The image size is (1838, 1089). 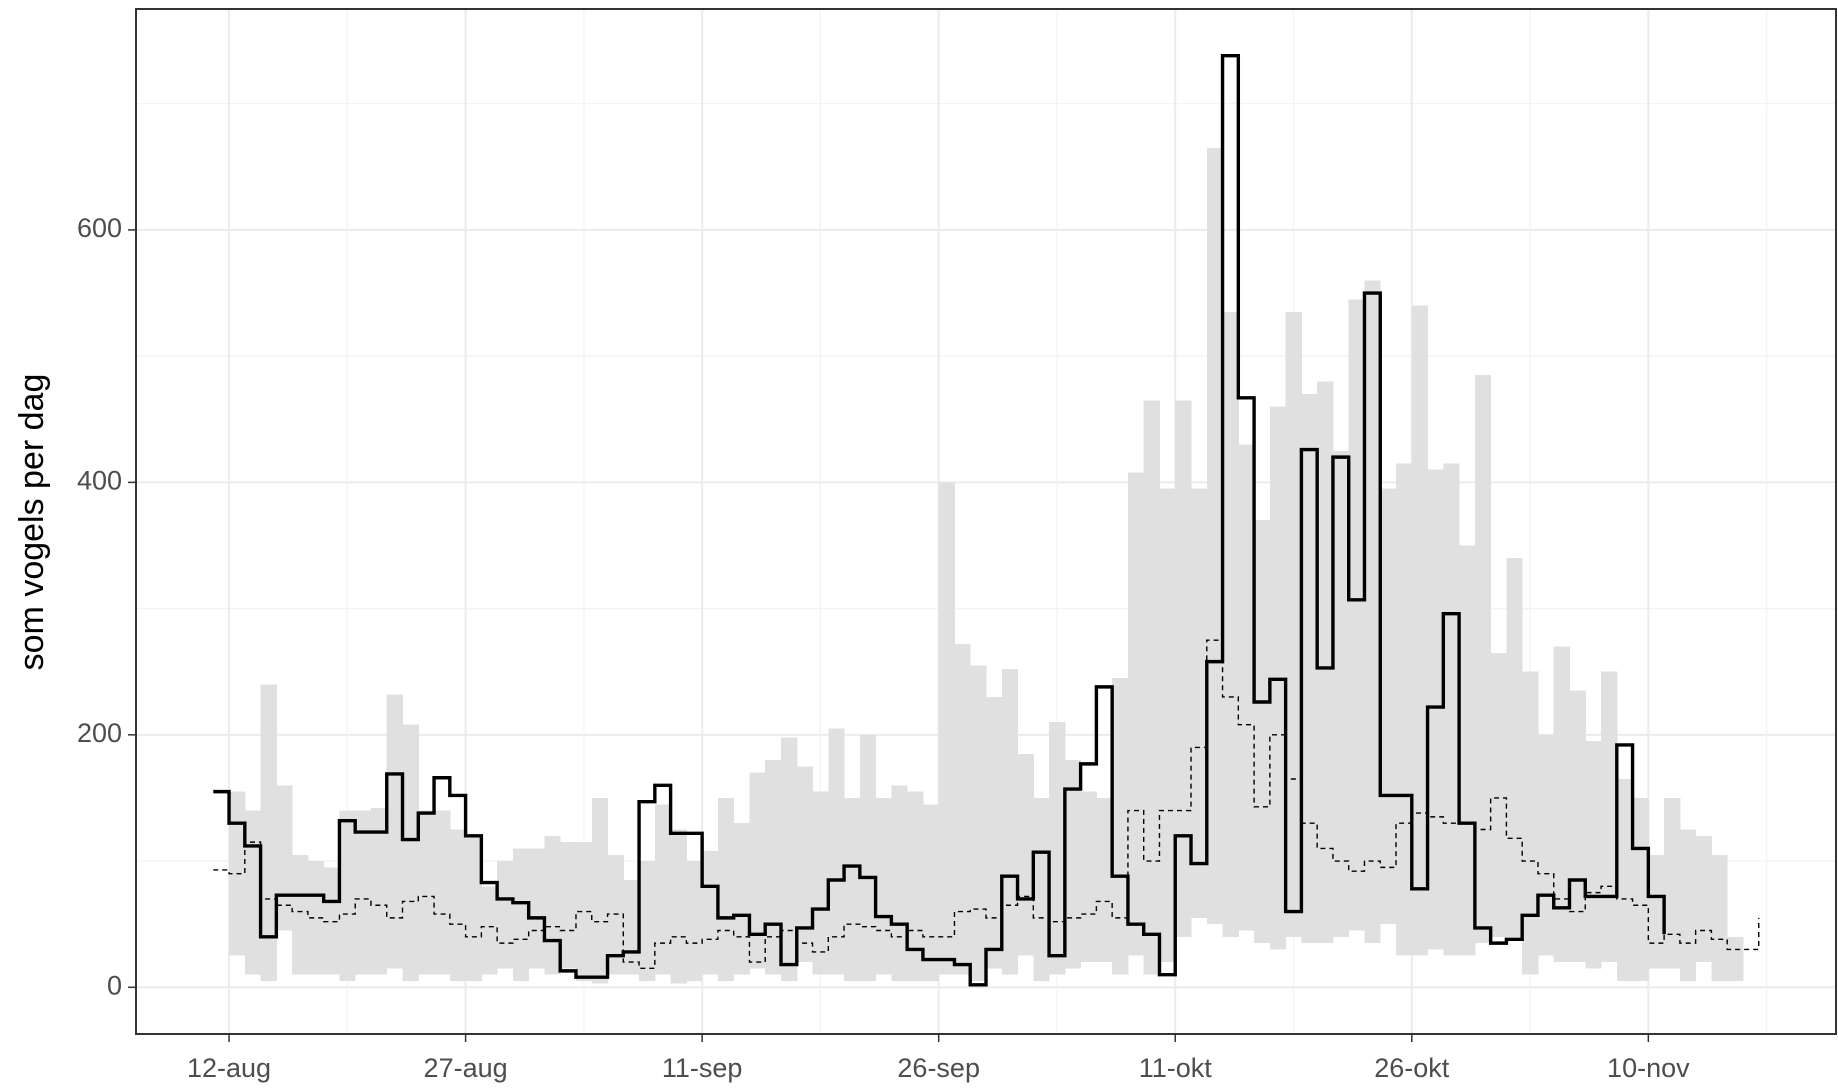 What do you see at coordinates (1176, 1068) in the screenshot?
I see `x-tick-label: 11-okt` at bounding box center [1176, 1068].